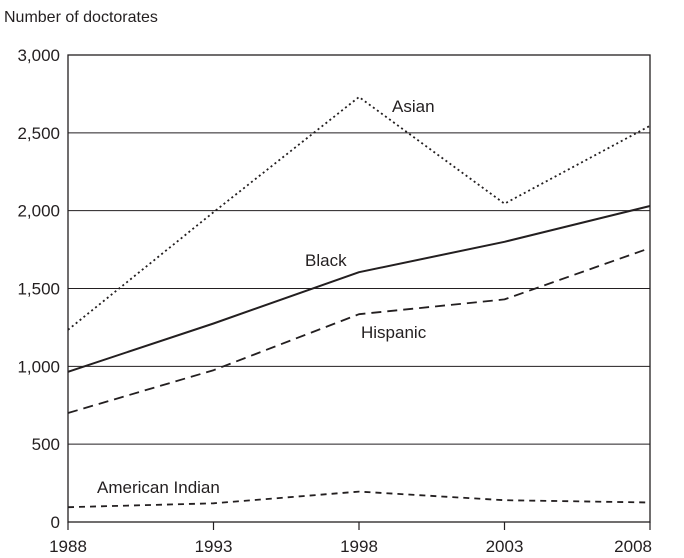  What do you see at coordinates (359, 499) in the screenshot?
I see `series-line-american-indian` at bounding box center [359, 499].